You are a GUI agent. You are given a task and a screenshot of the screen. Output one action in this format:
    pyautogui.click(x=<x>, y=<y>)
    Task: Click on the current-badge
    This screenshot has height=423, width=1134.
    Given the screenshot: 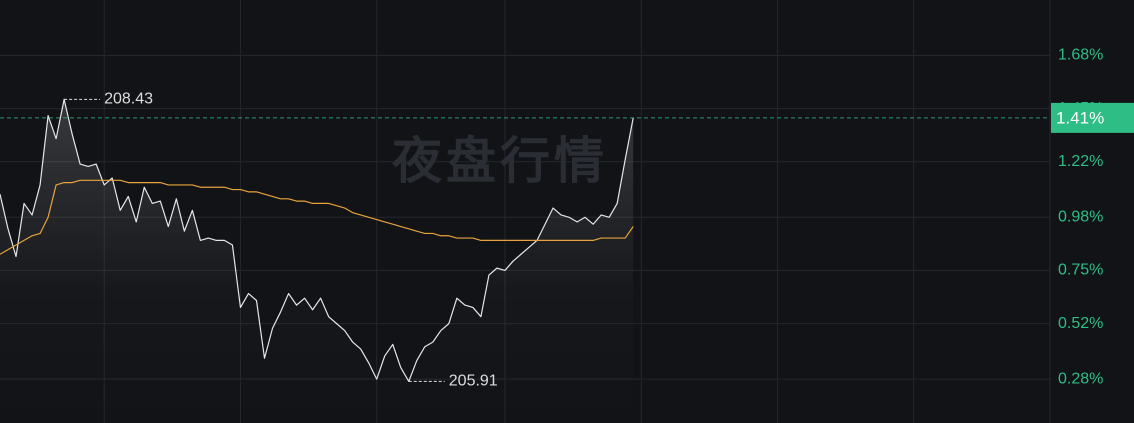 What is the action you would take?
    pyautogui.click(x=1092, y=117)
    